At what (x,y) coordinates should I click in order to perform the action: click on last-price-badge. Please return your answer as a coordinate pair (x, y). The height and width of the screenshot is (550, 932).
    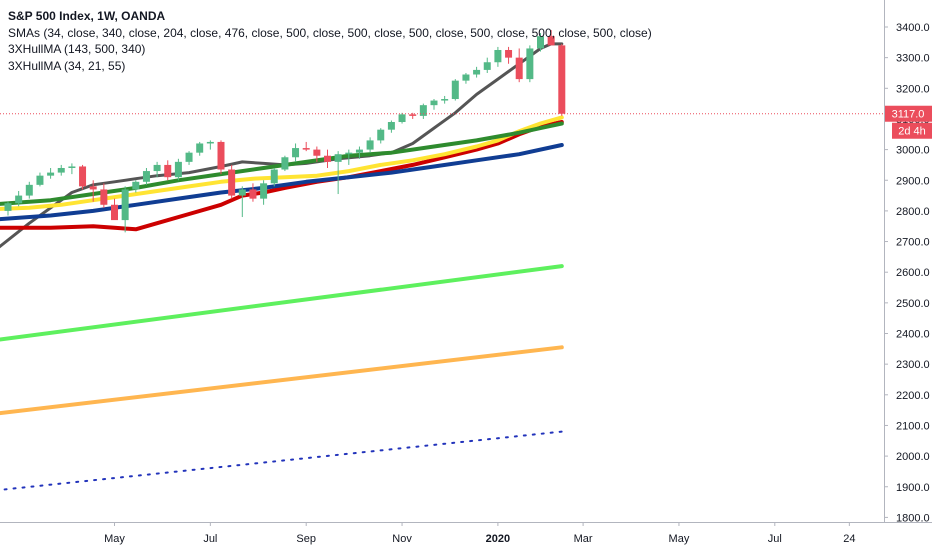
    Looking at the image, I should click on (908, 113).